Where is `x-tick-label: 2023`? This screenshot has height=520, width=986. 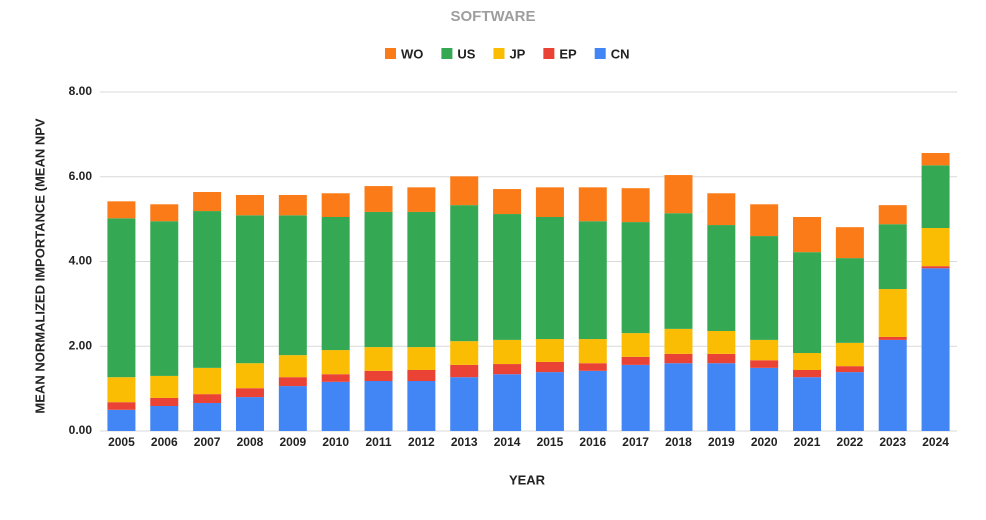
x-tick-label: 2023 is located at coordinates (892, 442).